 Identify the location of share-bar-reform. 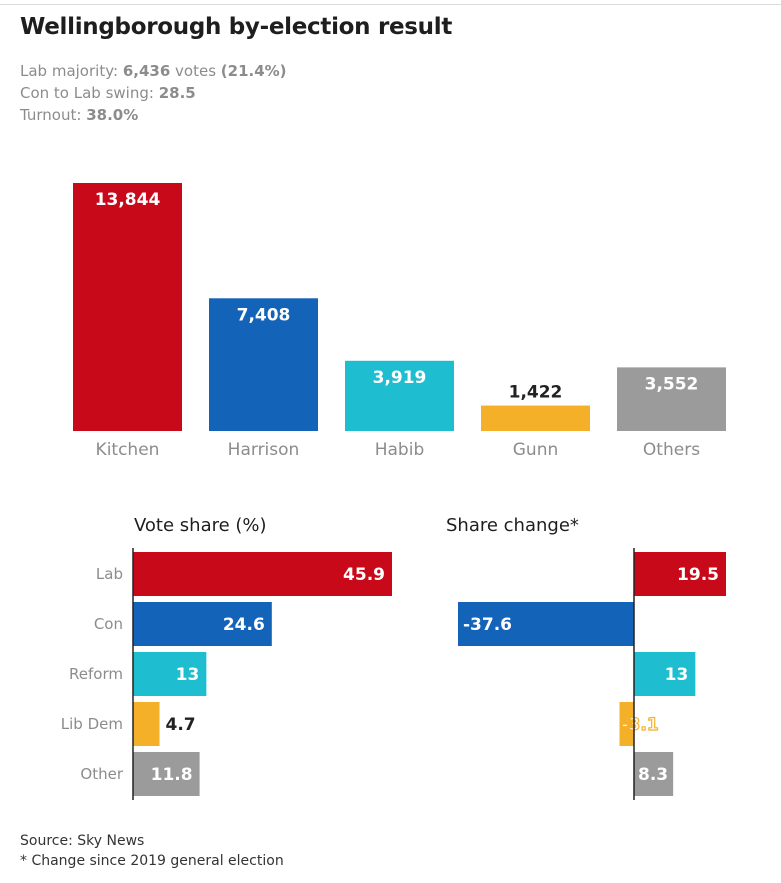
(170, 674).